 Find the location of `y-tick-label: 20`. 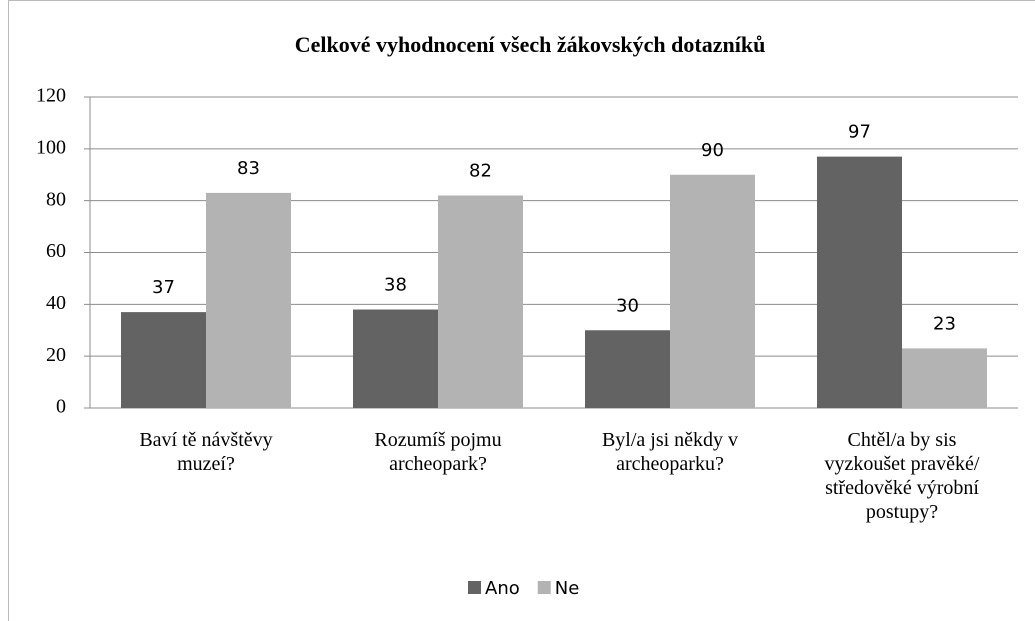

y-tick-label: 20 is located at coordinates (56, 355).